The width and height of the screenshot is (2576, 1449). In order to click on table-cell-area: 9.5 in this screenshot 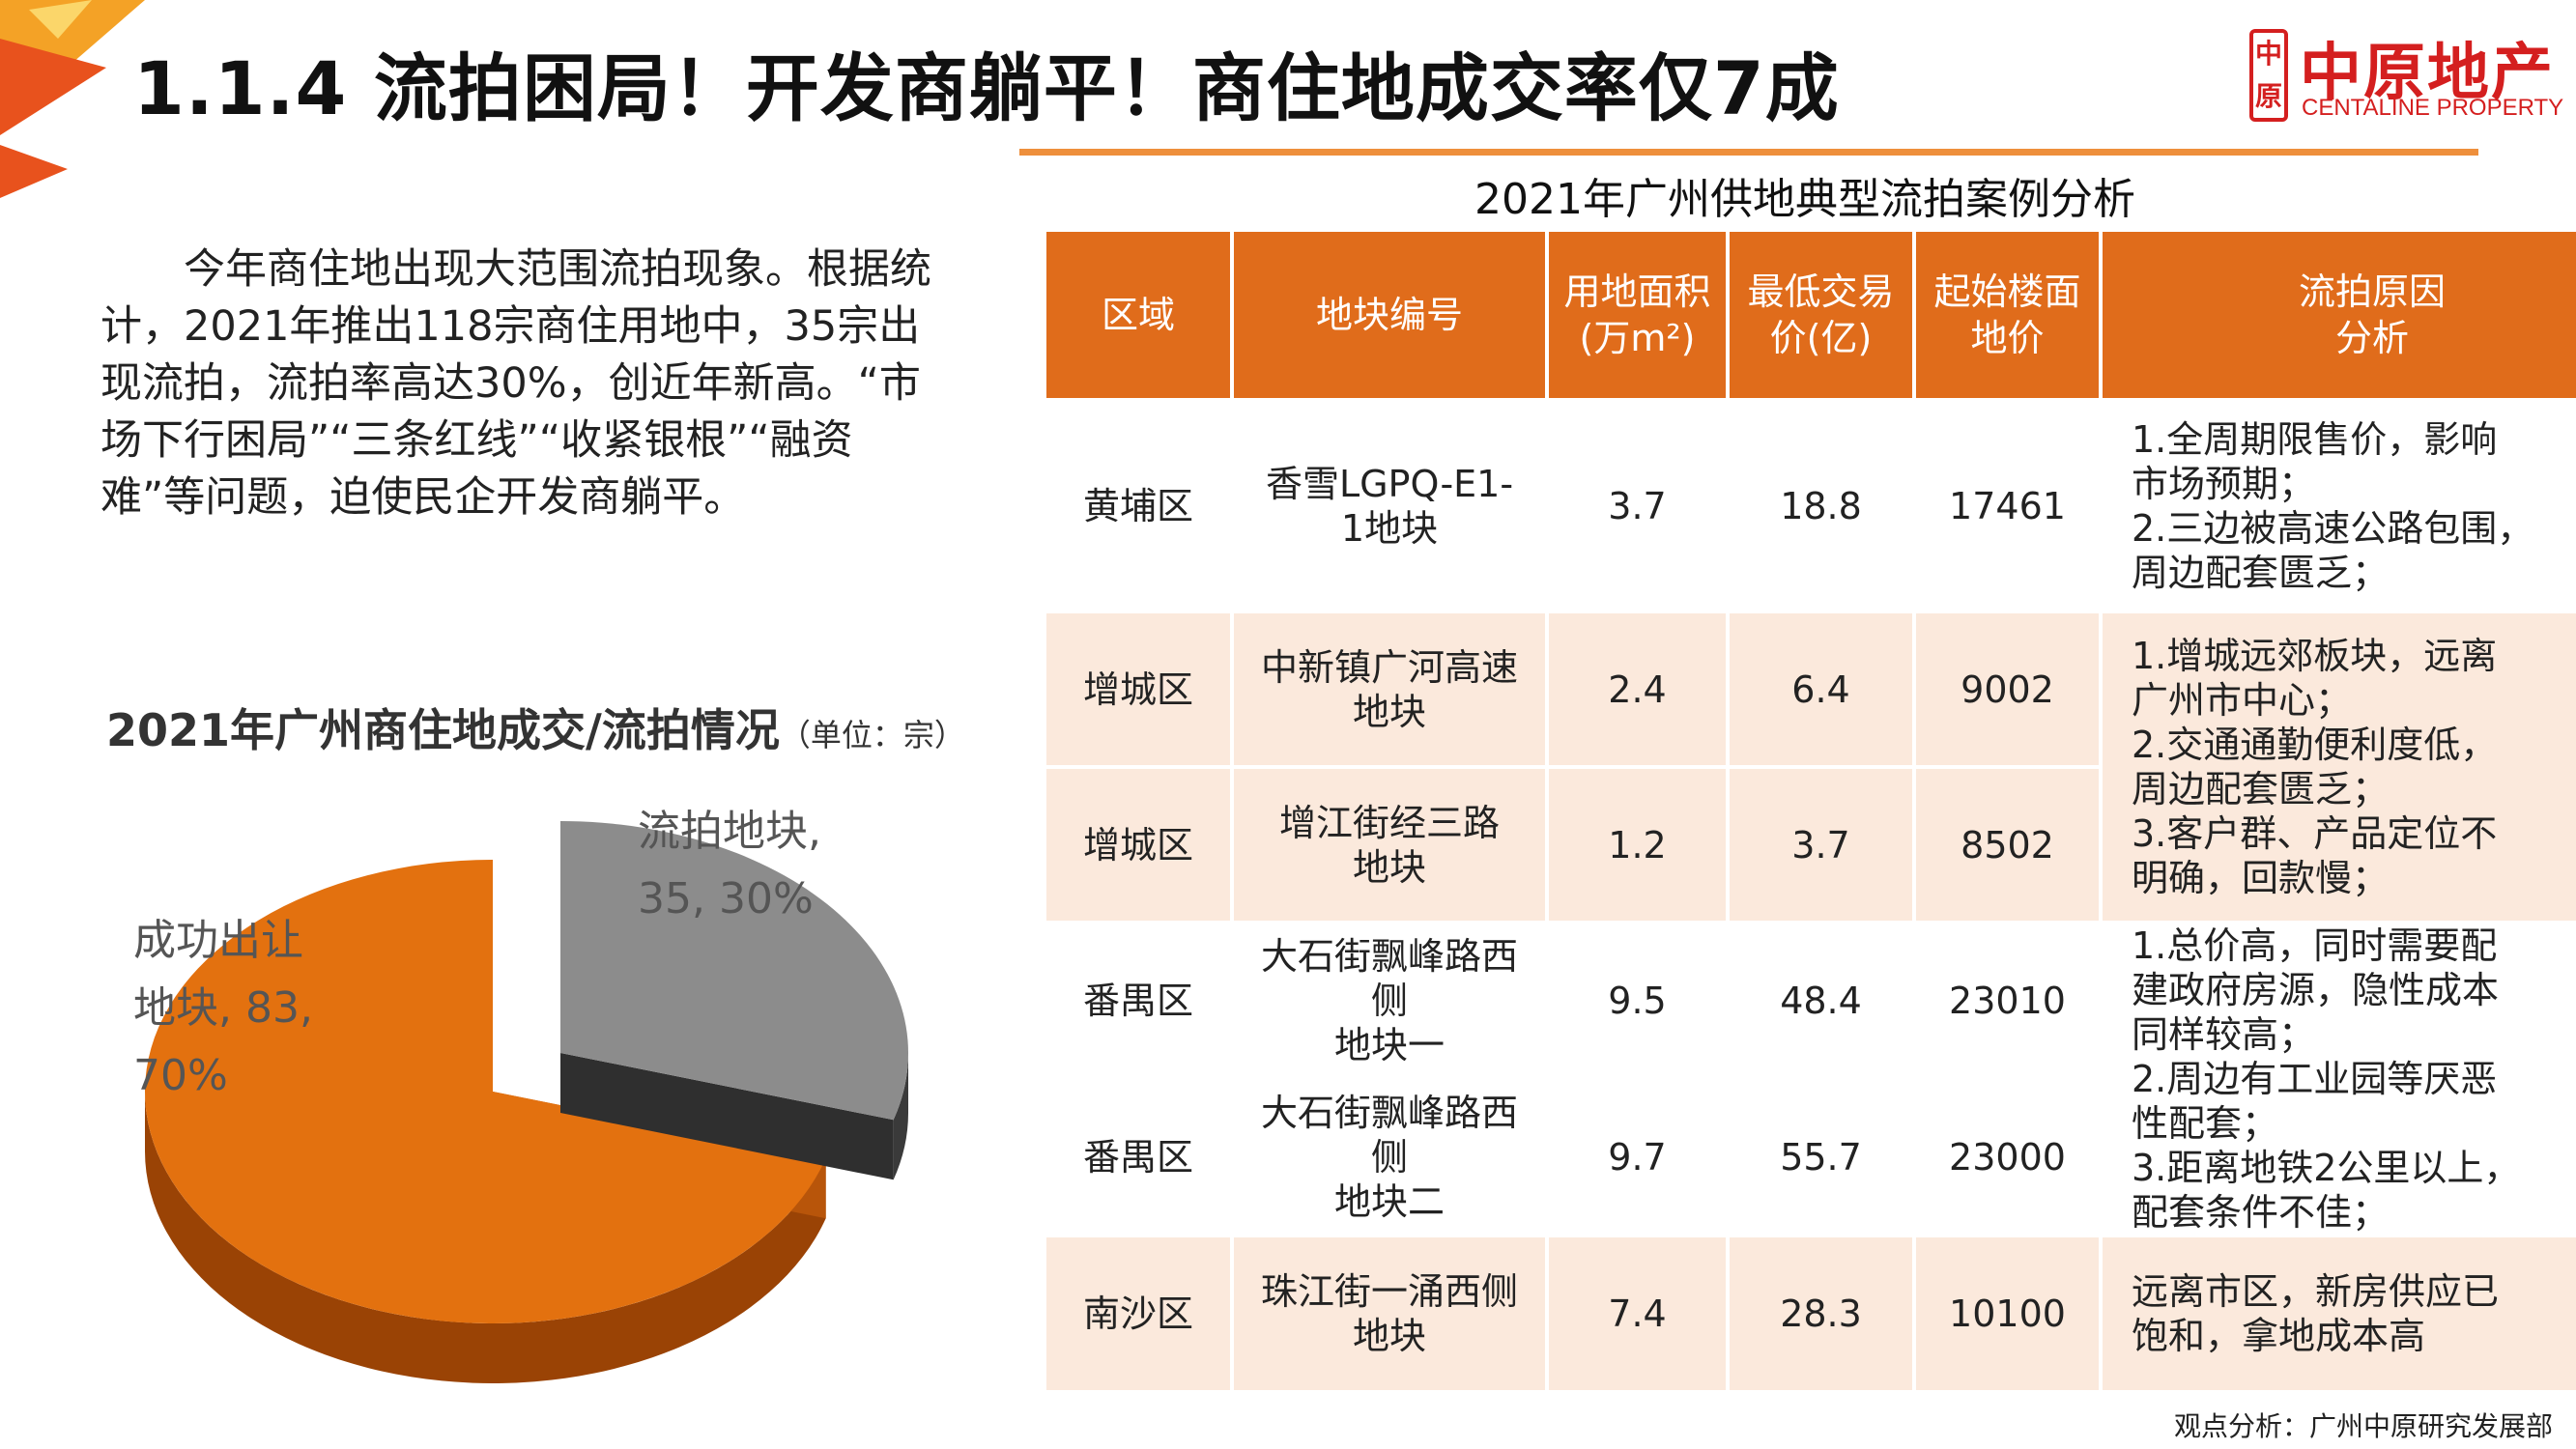, I will do `click(1638, 1000)`.